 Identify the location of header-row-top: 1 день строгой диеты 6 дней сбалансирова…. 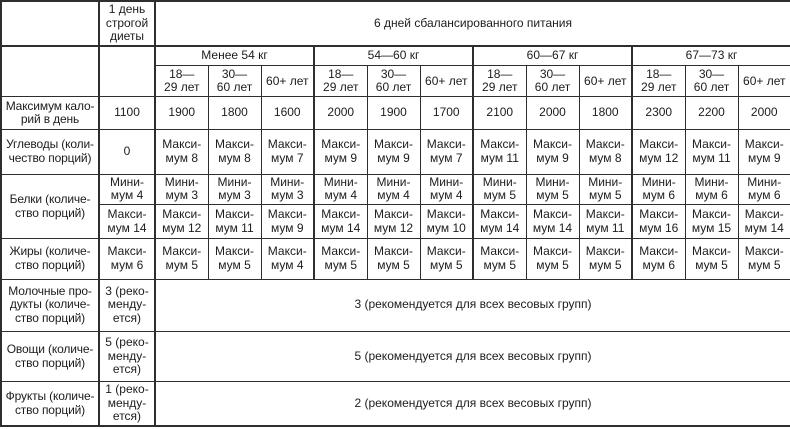
(395, 23).